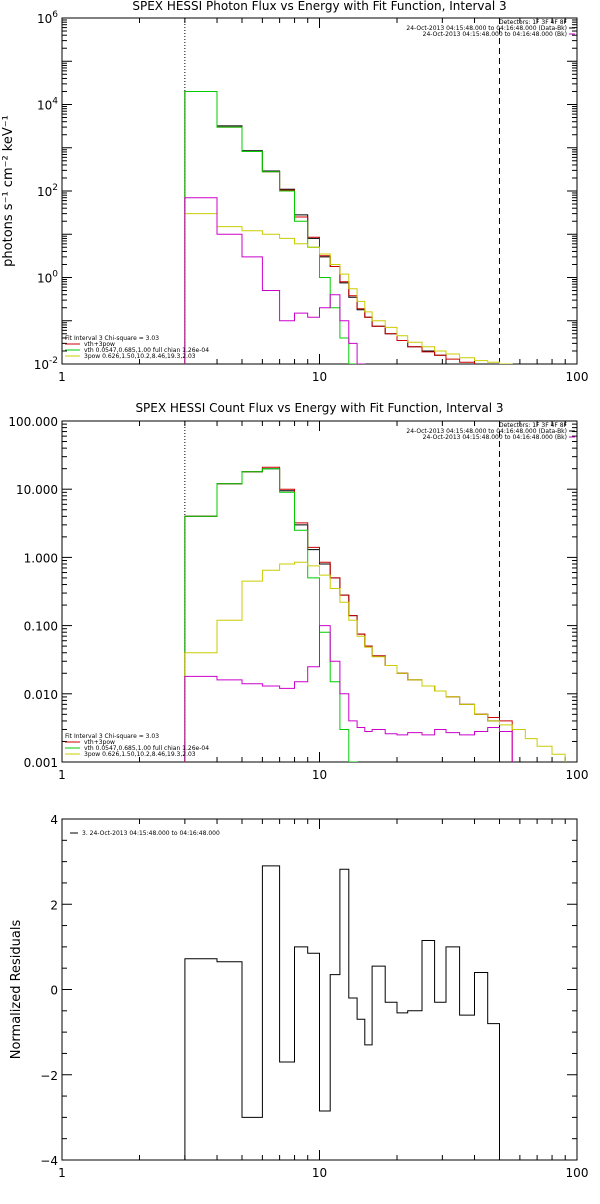 The width and height of the screenshot is (600, 1204). What do you see at coordinates (37, 490) in the screenshot?
I see `y-tick-label: 10.000` at bounding box center [37, 490].